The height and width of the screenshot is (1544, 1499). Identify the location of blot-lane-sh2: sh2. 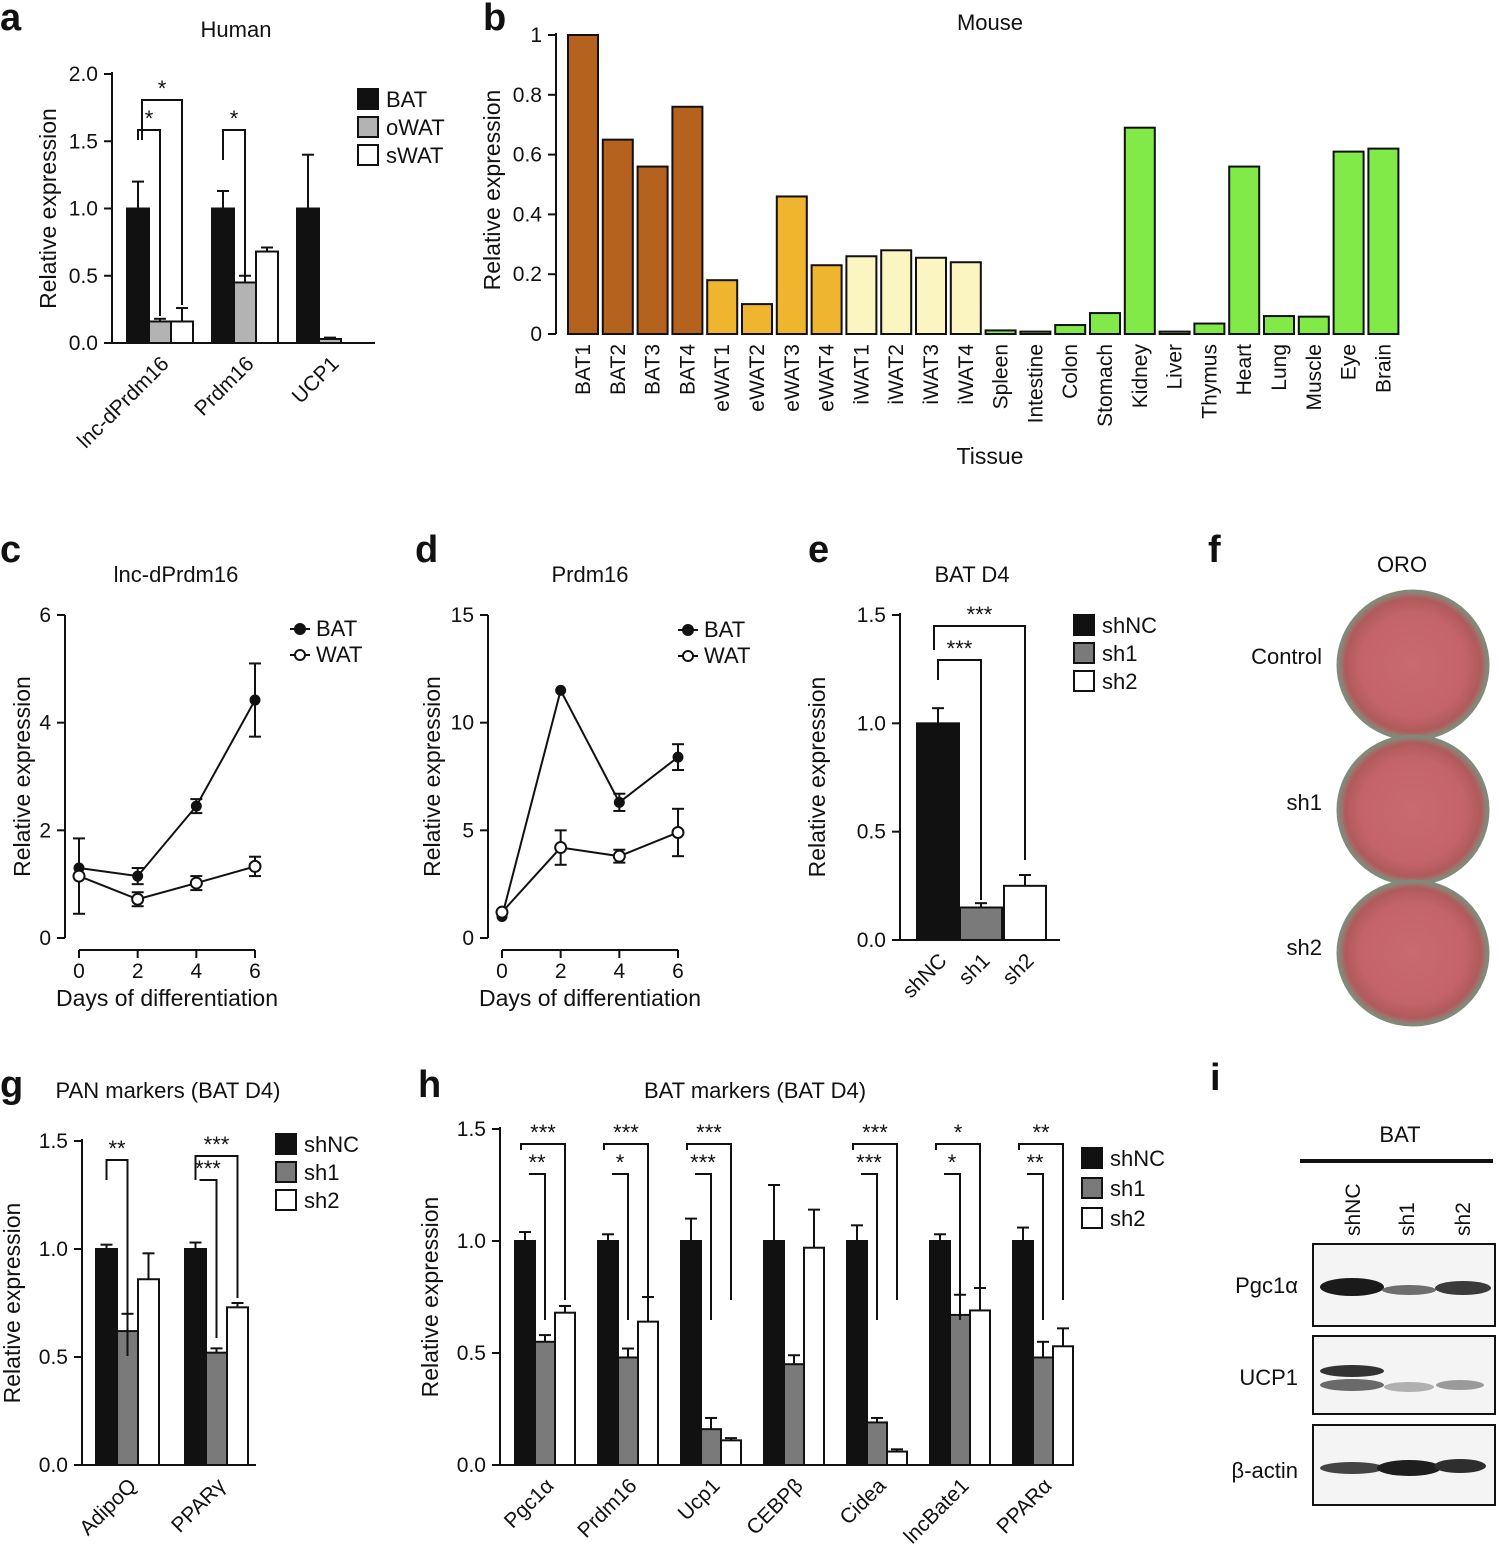
(1463, 1219).